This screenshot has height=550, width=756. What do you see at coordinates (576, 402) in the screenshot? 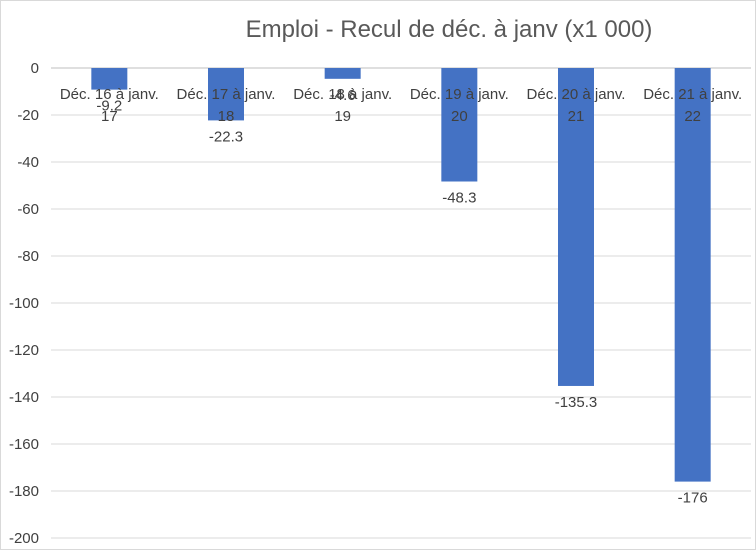
I see `data-label: -135.3` at bounding box center [576, 402].